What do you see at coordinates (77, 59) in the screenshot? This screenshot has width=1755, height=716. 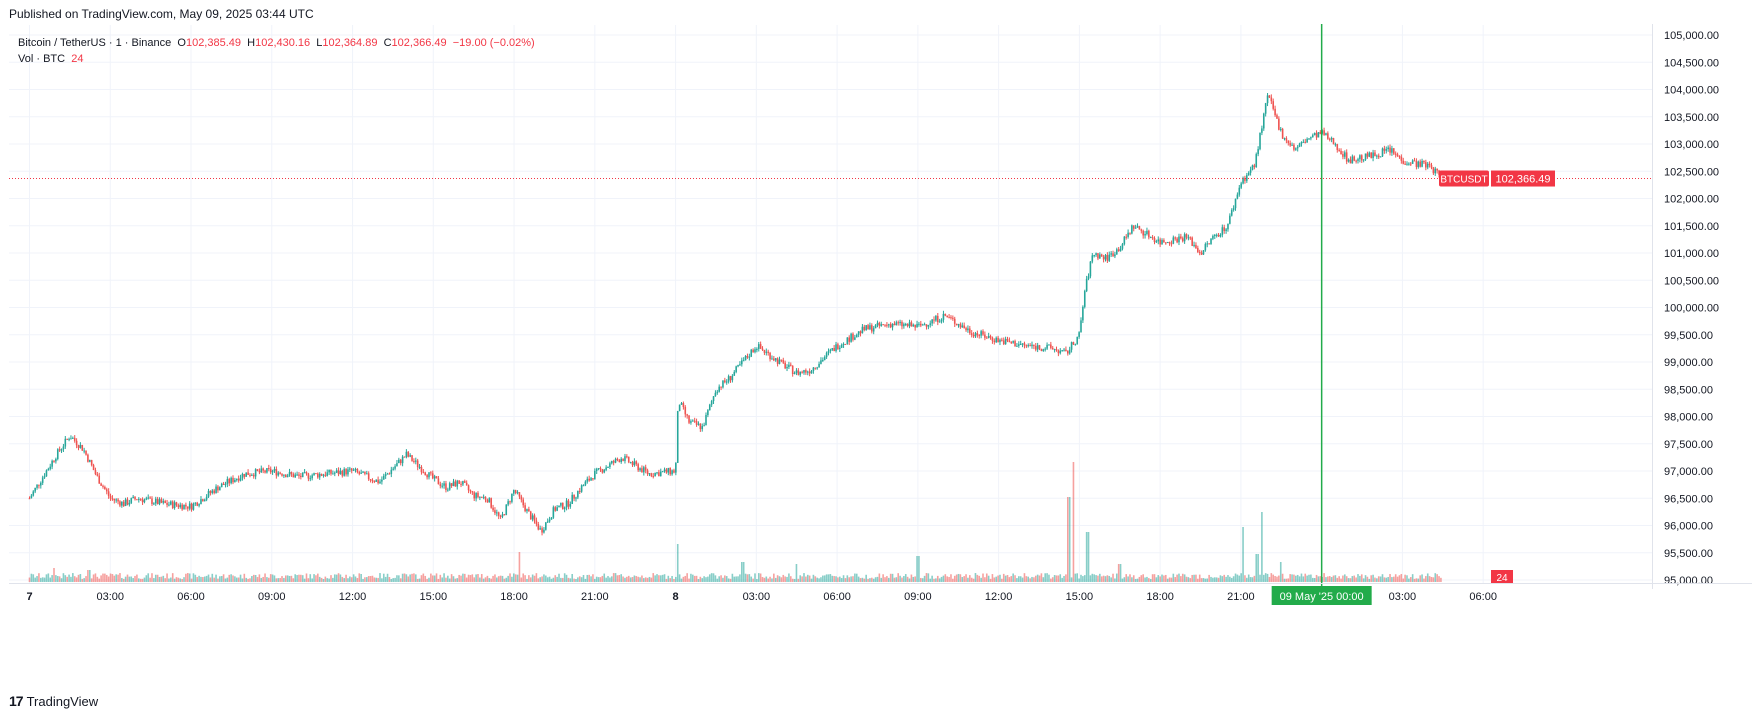 I see `volume-value: 24` at bounding box center [77, 59].